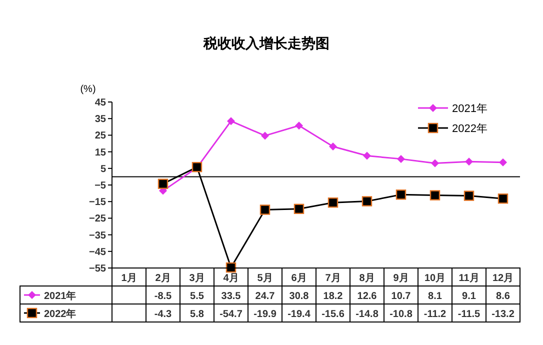 The height and width of the screenshot is (345, 543). Describe the element at coordinates (100, 136) in the screenshot. I see `y-tick-label: 25` at that location.